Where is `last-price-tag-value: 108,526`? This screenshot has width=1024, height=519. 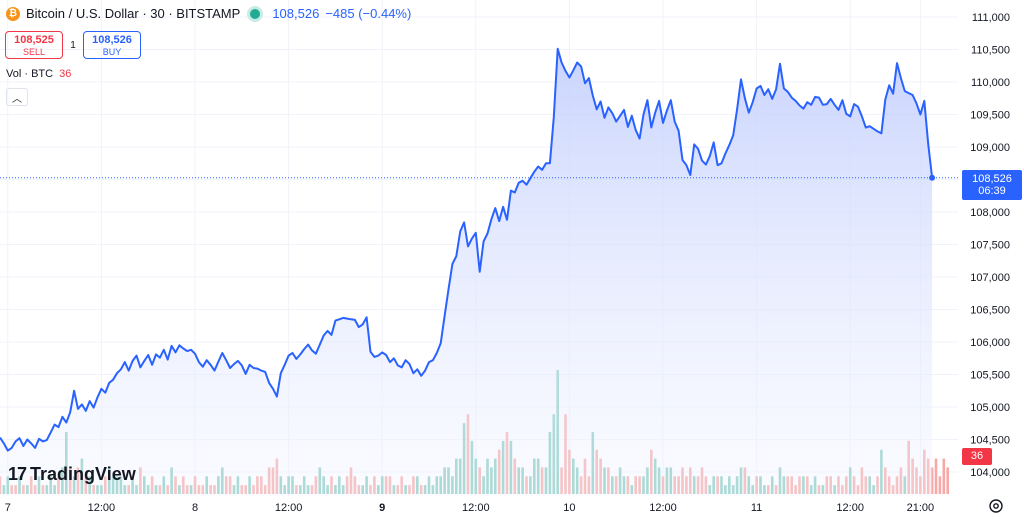 last-price-tag-value: 108,526 is located at coordinates (992, 179).